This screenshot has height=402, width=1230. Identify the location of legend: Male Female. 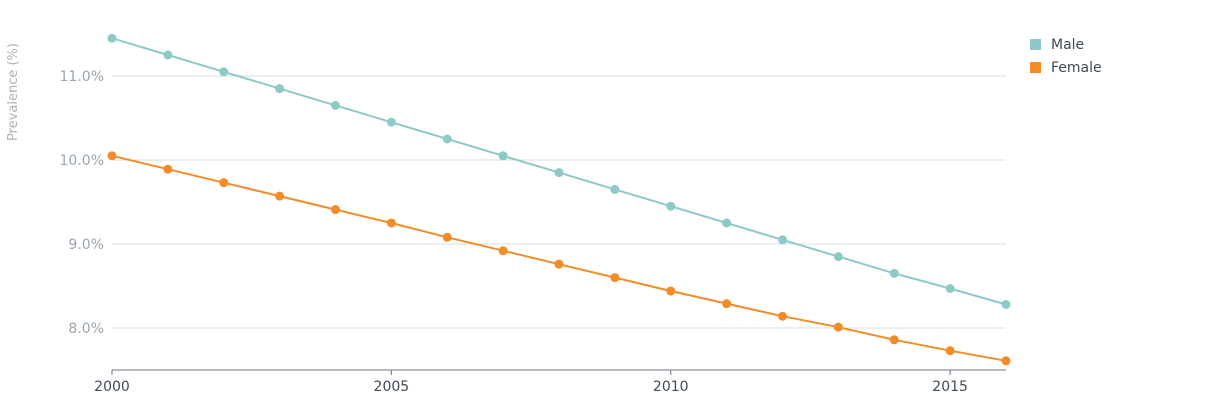
(1066, 56).